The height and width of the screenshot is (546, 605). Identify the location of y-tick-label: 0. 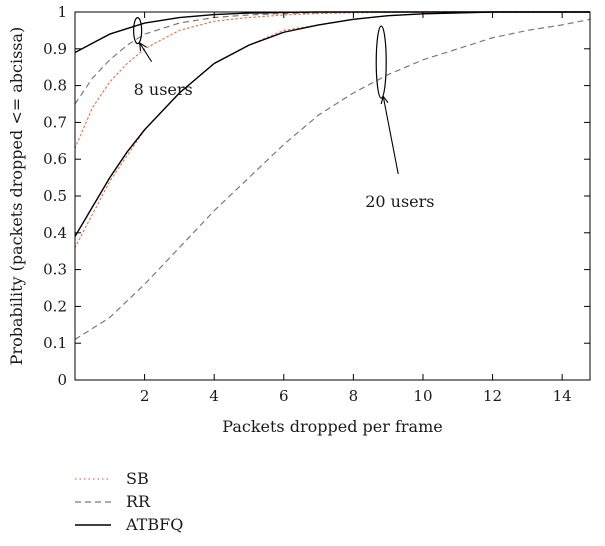
(62, 380).